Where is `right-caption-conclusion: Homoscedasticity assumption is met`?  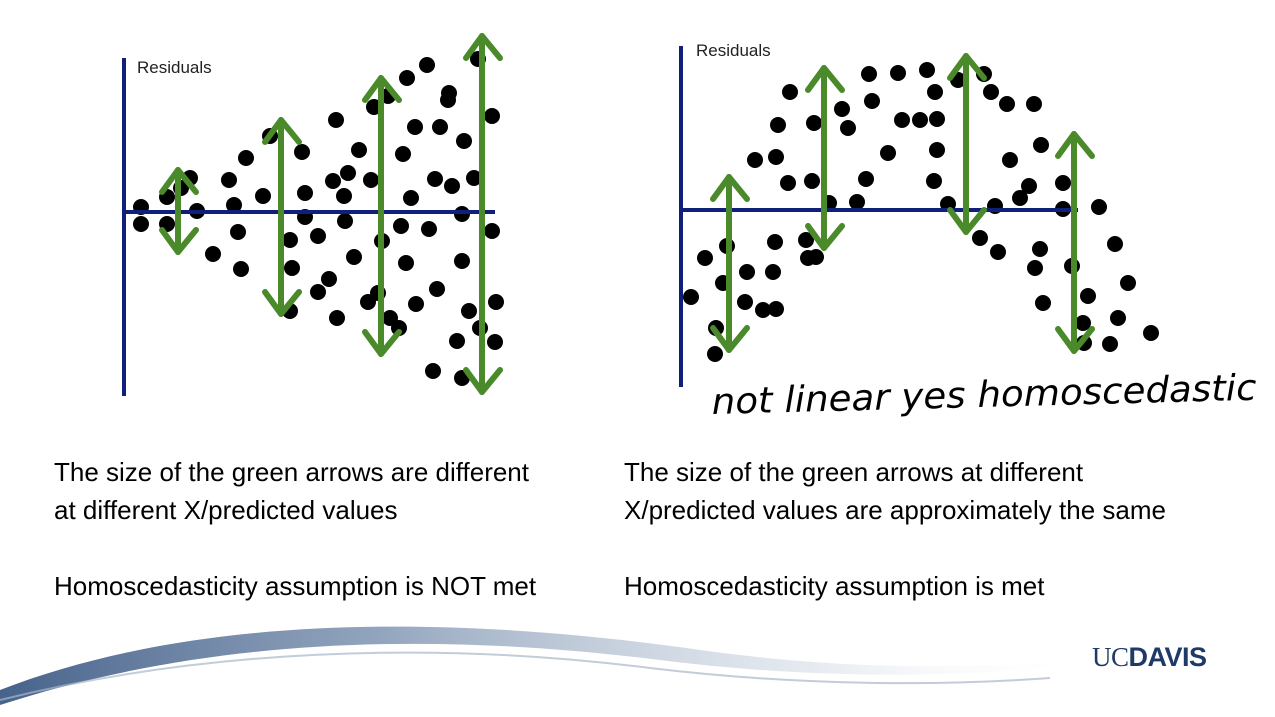 right-caption-conclusion: Homoscedasticity assumption is met is located at coordinates (834, 586).